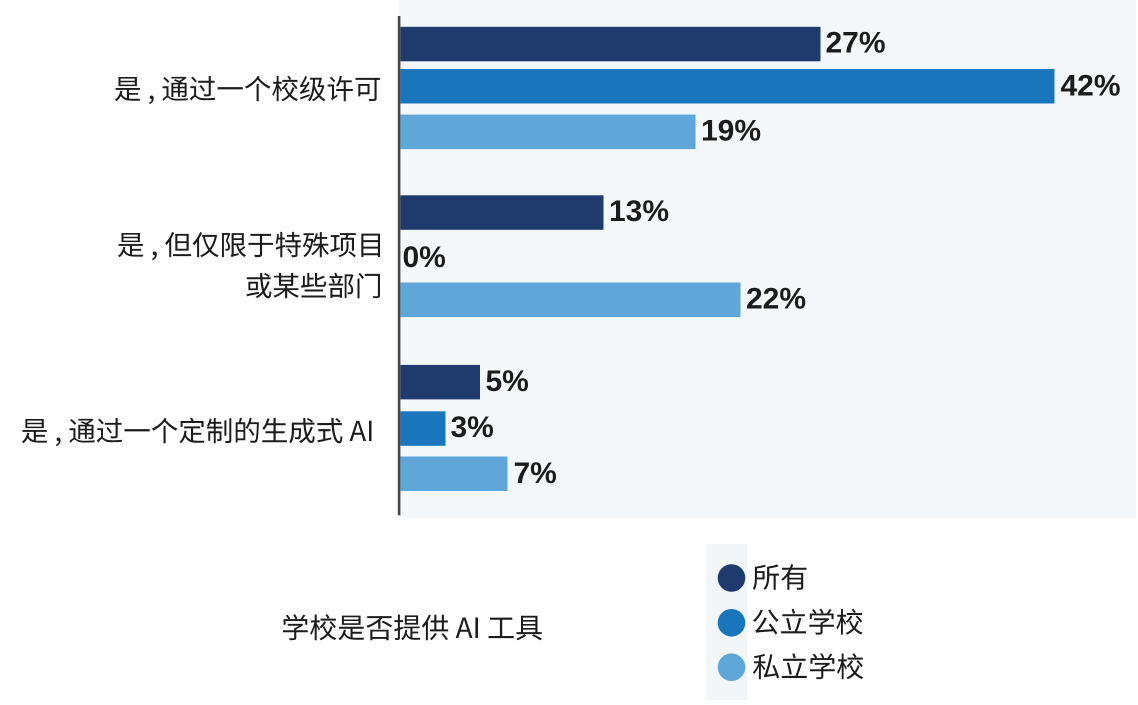  I want to click on svg-text: 3%, so click(472, 427).